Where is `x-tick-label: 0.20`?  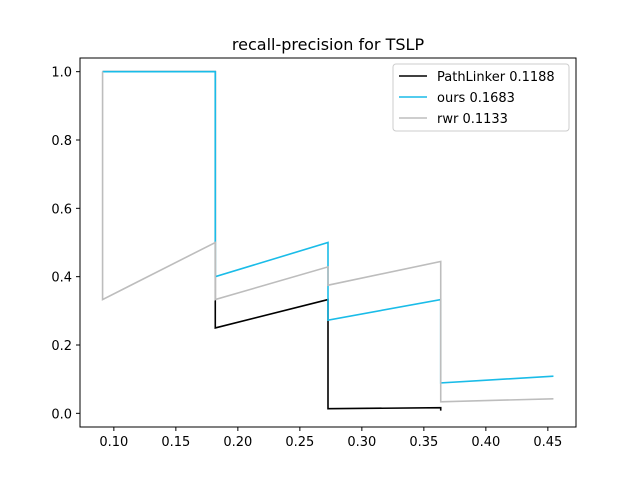
x-tick-label: 0.20 is located at coordinates (237, 442).